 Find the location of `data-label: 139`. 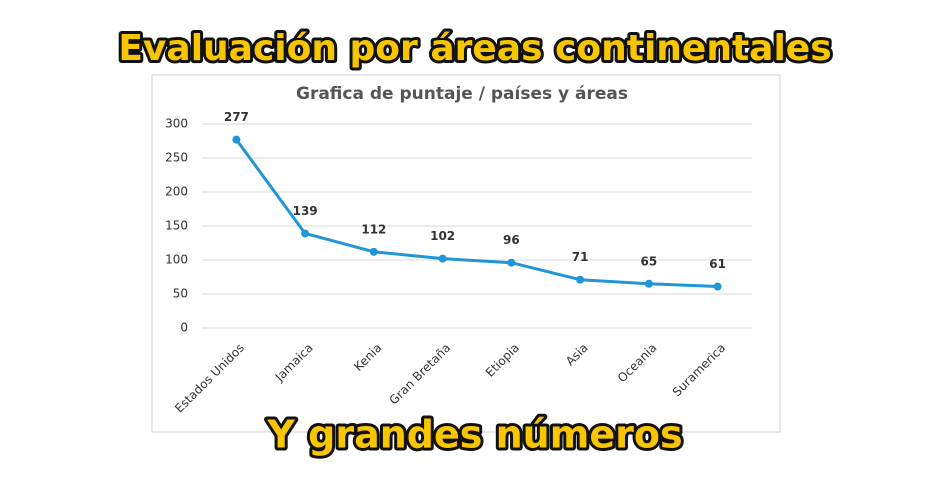

data-label: 139 is located at coordinates (305, 211).